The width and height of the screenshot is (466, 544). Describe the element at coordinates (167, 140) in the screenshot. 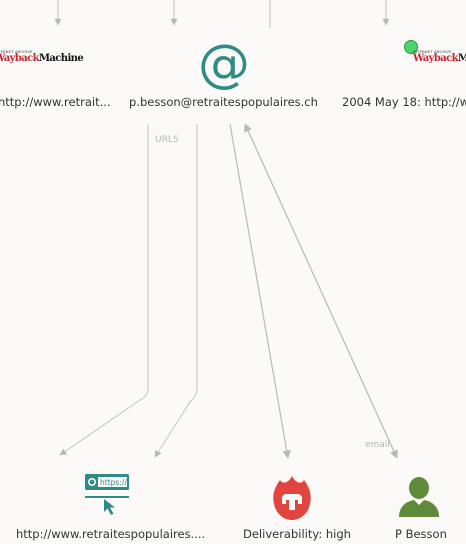

I see `edge-label-urls: URLS` at that location.